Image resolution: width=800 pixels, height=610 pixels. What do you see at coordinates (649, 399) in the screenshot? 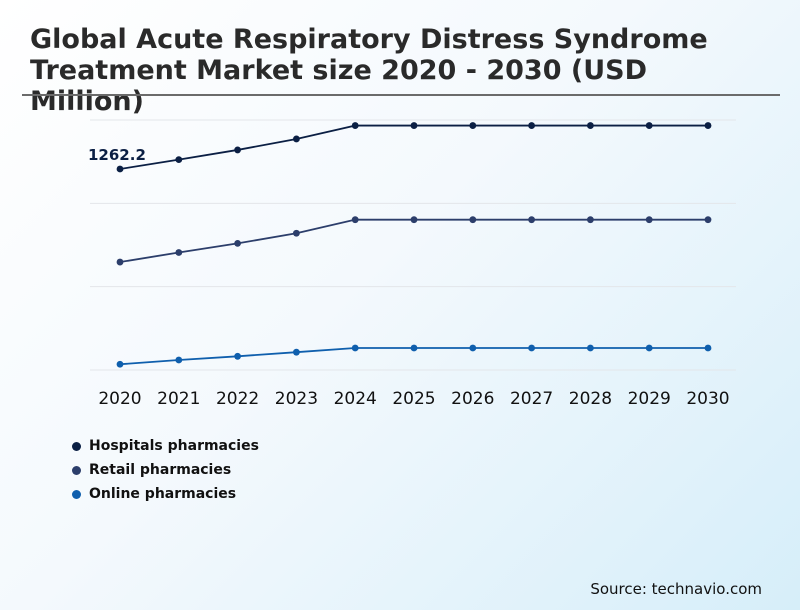
I see `x-tick-label: 2029` at bounding box center [649, 399].